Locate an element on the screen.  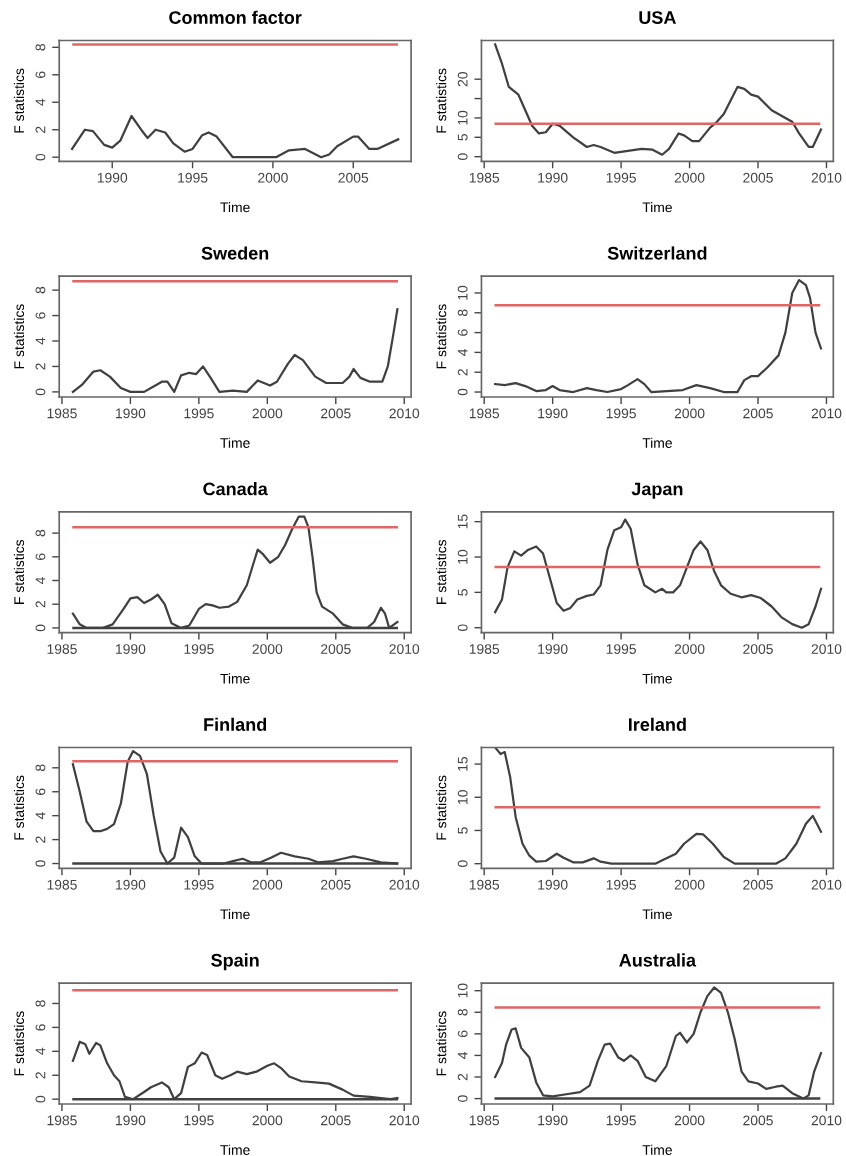
chart-title: USA is located at coordinates (657, 17).